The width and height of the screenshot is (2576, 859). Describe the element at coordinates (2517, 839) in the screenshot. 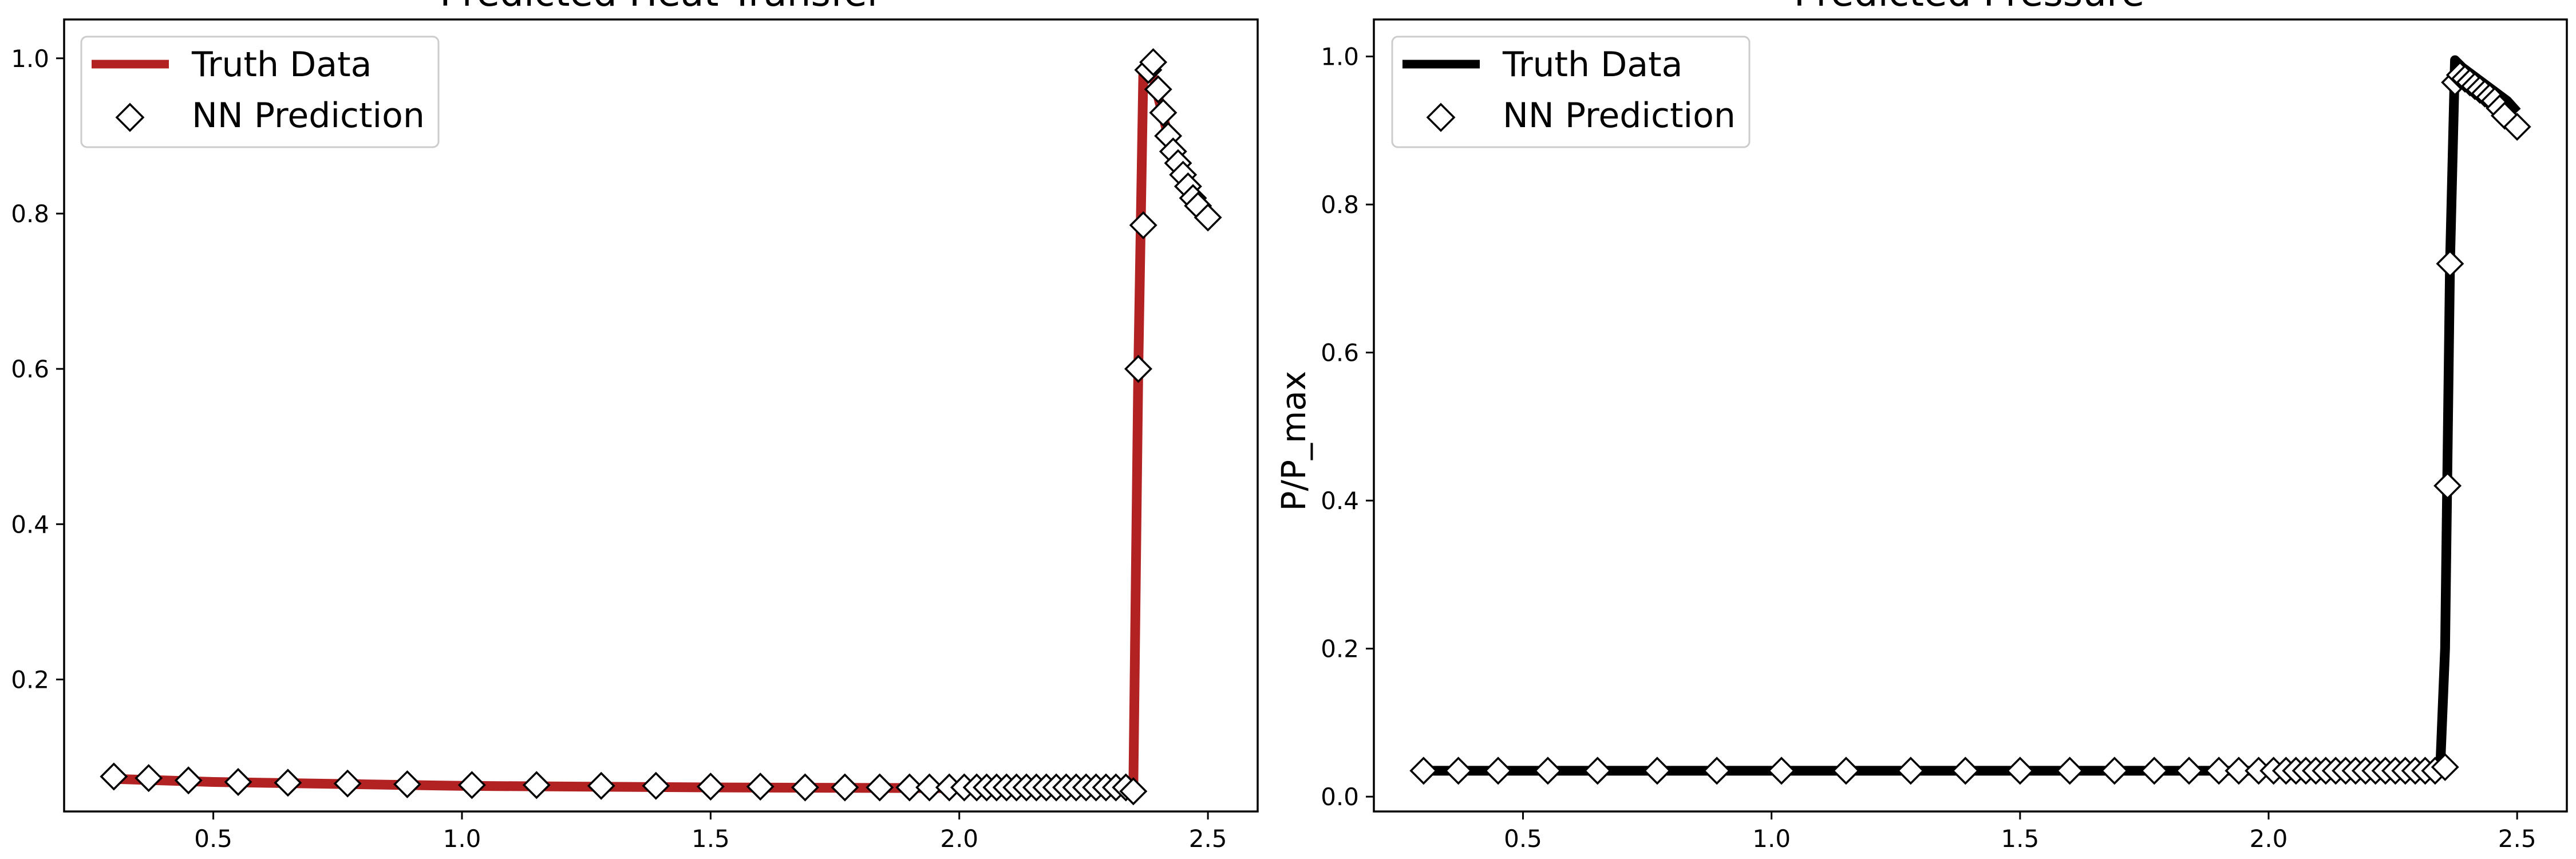

I see `pressure-x-tick-label: 2.5` at that location.